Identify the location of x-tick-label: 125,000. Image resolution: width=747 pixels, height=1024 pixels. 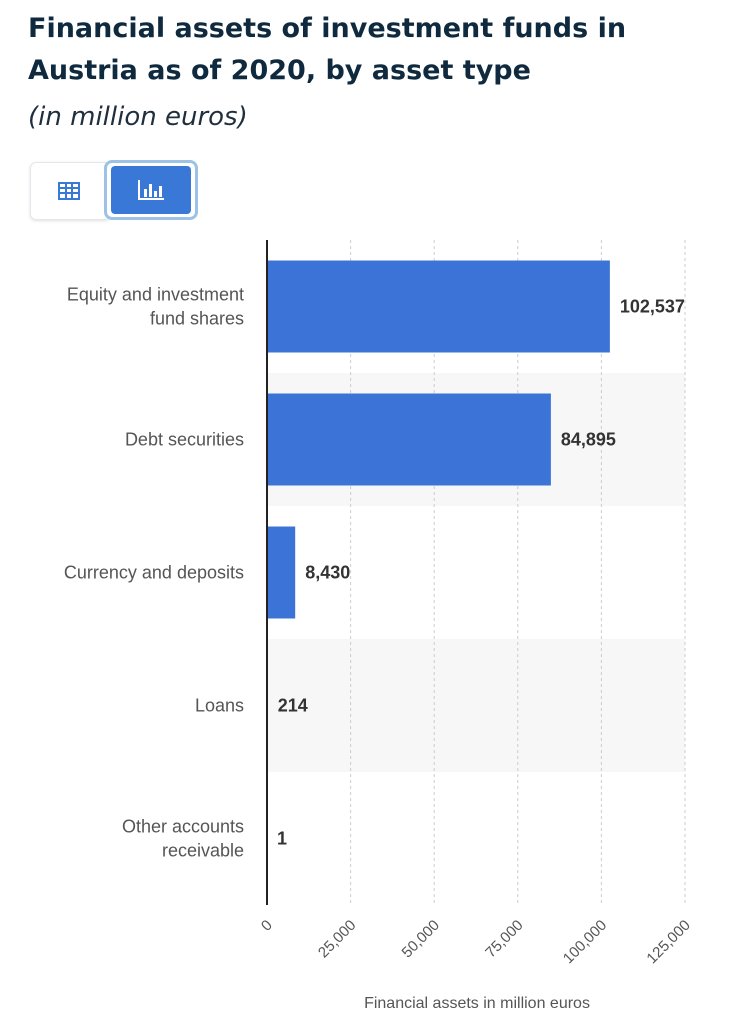
(668, 942).